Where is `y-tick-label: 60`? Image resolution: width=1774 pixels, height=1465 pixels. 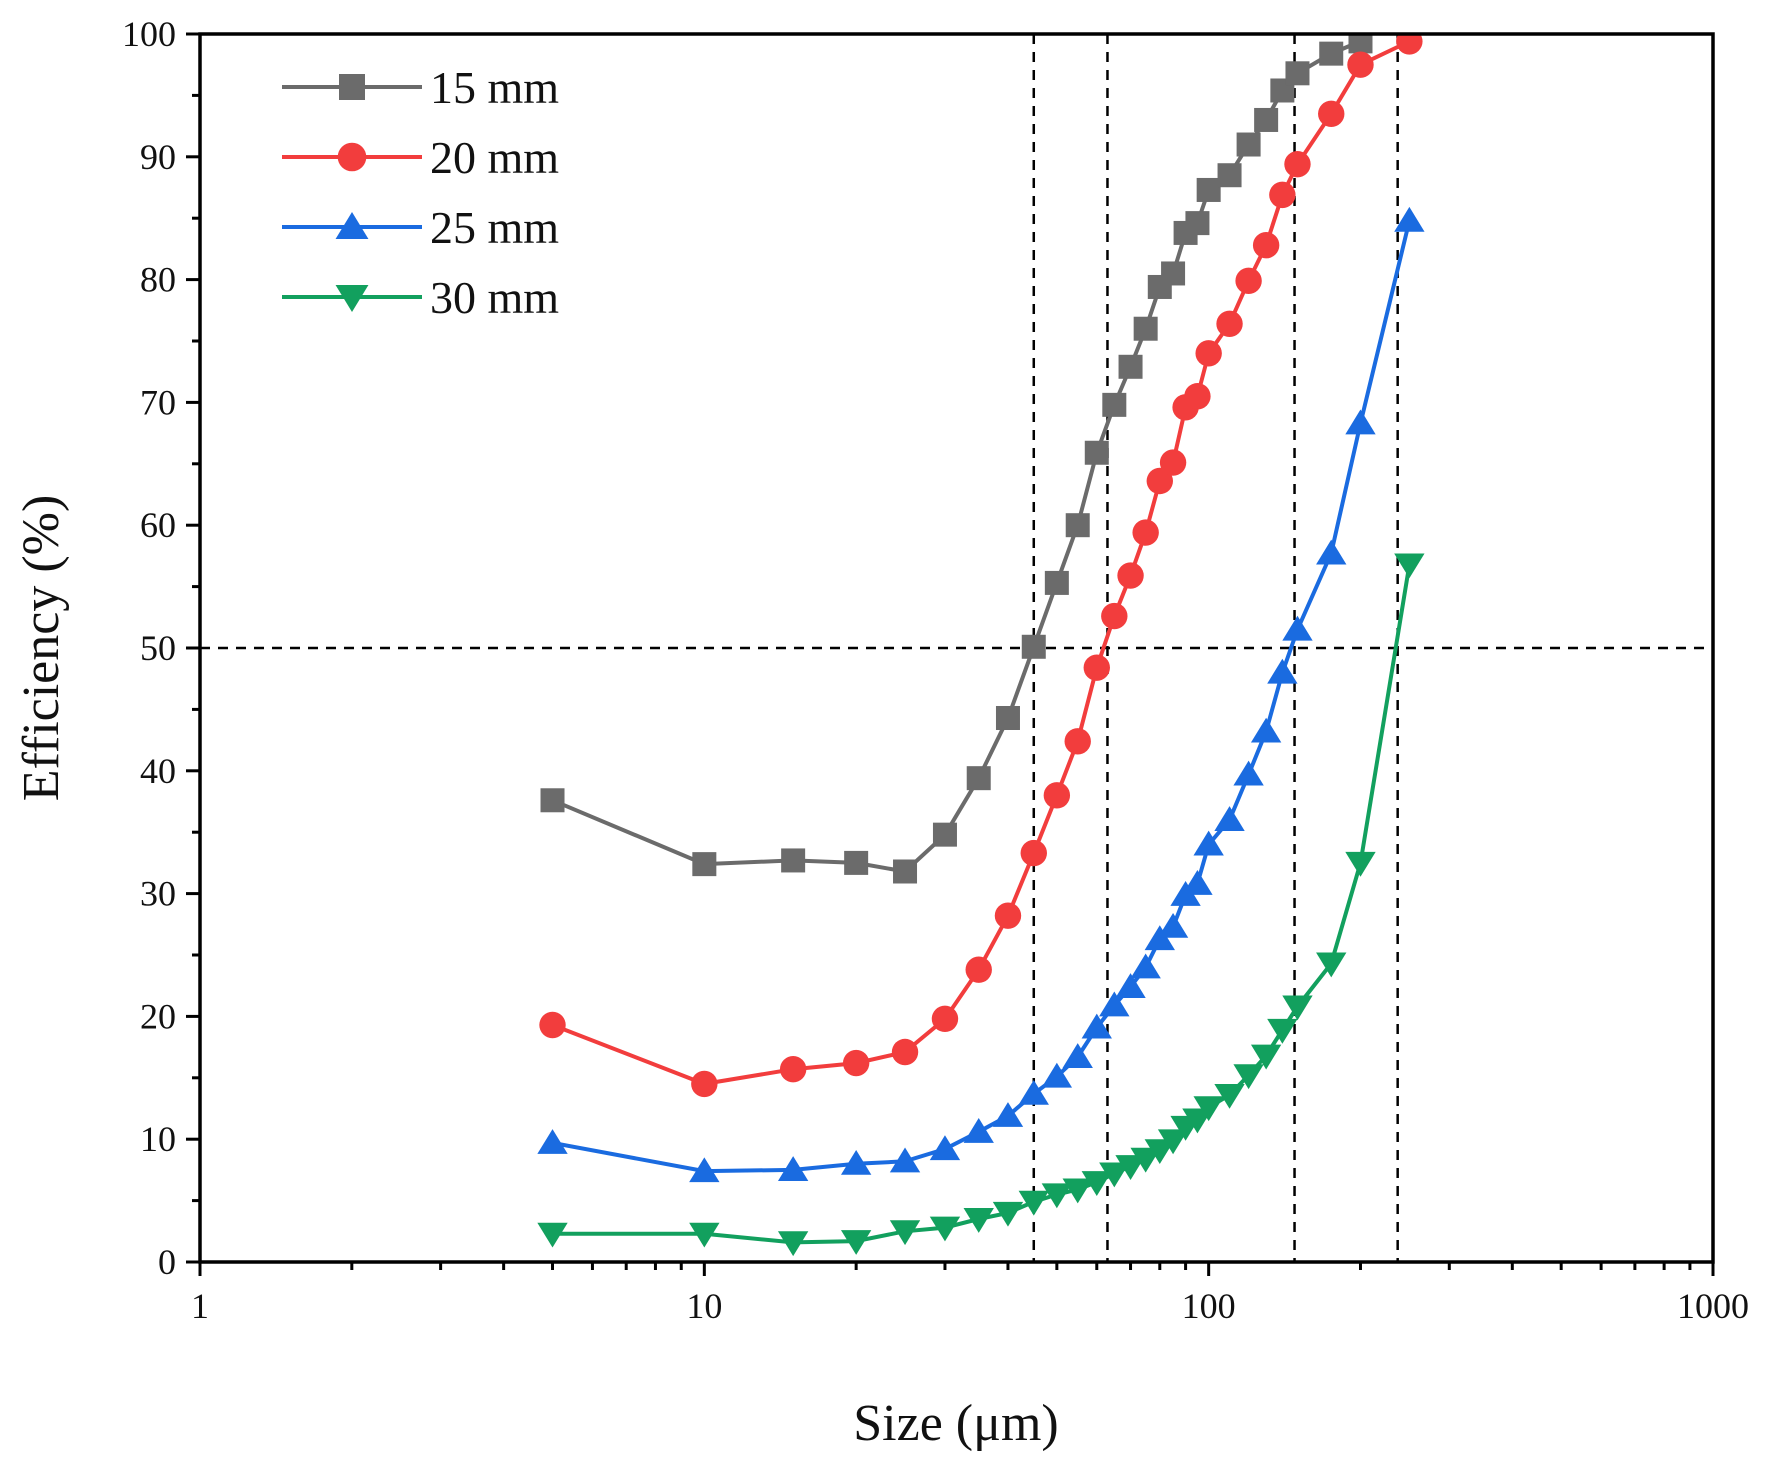
y-tick-label: 60 is located at coordinates (158, 525).